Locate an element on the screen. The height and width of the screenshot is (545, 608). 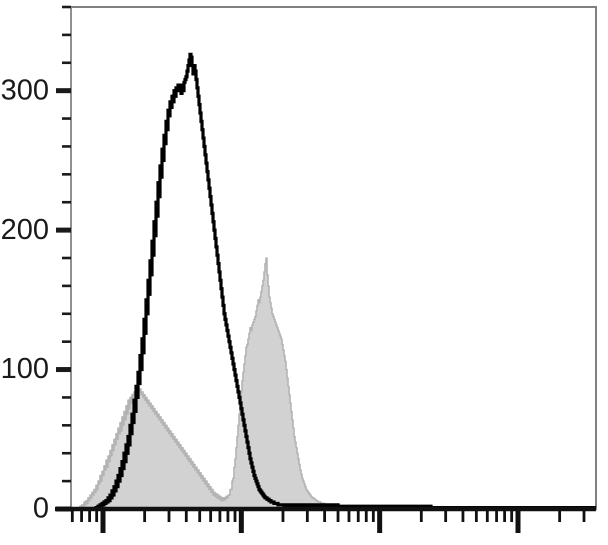
y-axis-tick-labels: 0 100 200 300 is located at coordinates (25, 299).